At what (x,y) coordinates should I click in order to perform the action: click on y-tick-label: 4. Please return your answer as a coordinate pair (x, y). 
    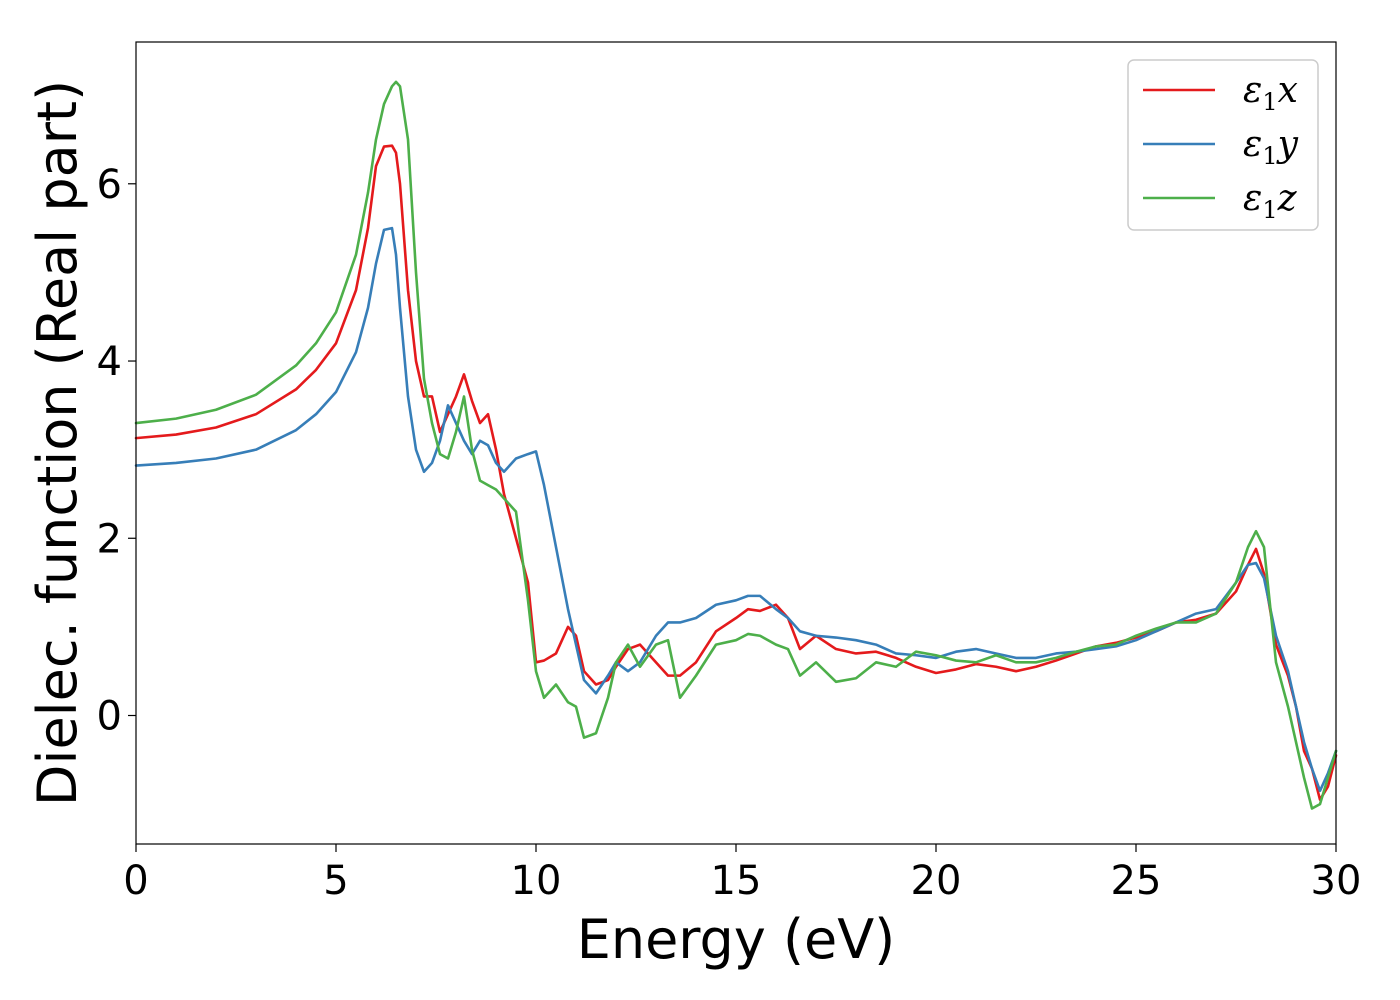
    Looking at the image, I should click on (109, 362).